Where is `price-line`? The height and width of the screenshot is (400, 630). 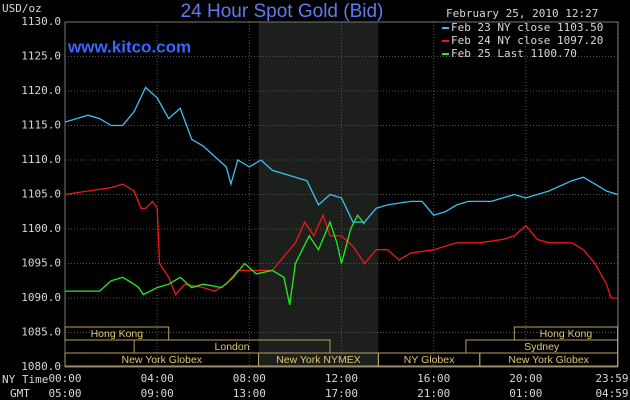
price-line is located at coordinates (215, 259).